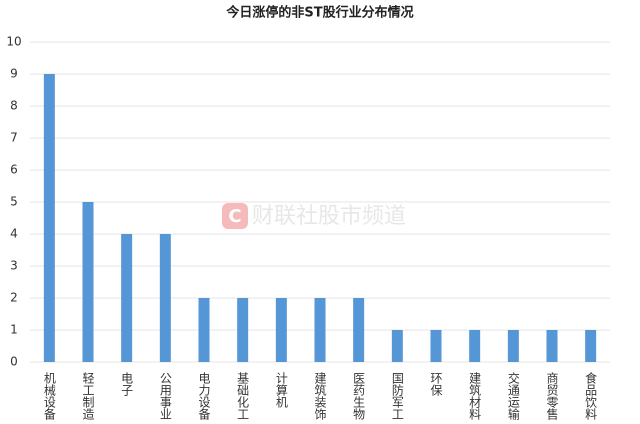 Image resolution: width=640 pixels, height=424 pixels. Describe the element at coordinates (14, 74) in the screenshot. I see `y-tick-label: 9` at that location.